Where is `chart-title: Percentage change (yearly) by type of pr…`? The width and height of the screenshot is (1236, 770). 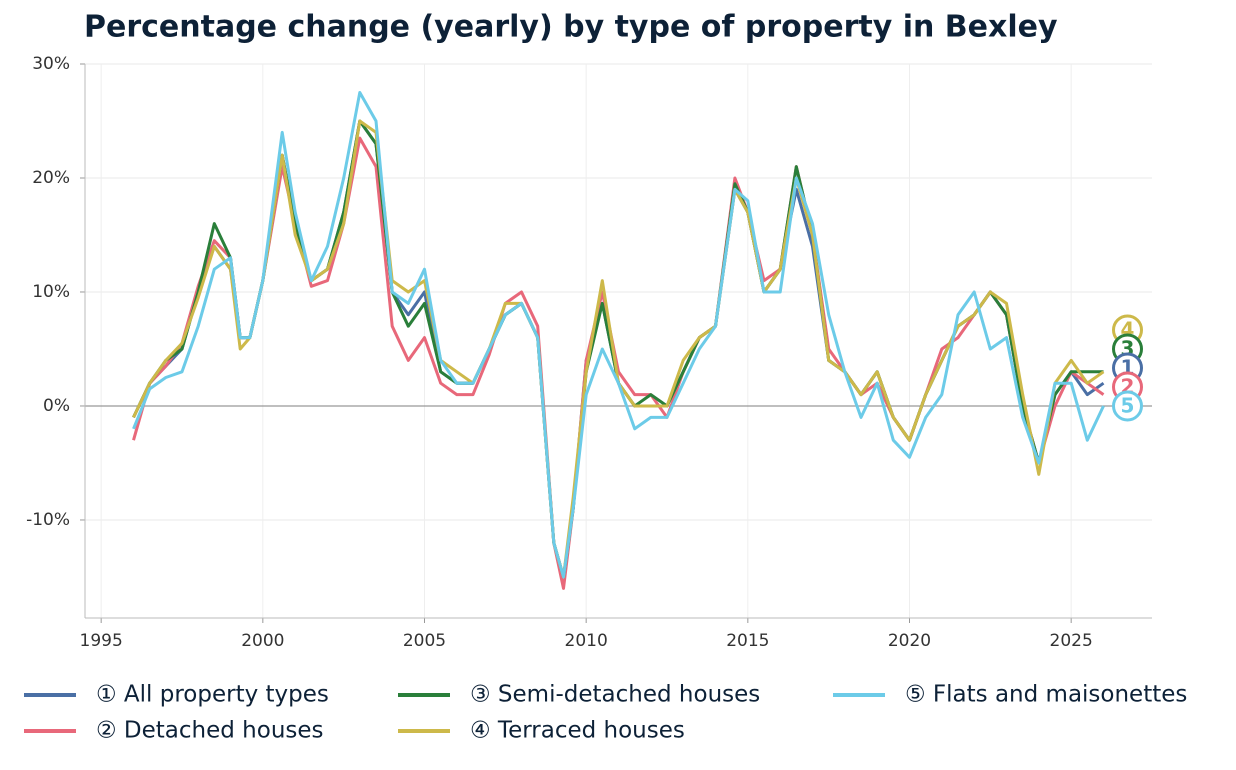 chart-title: Percentage change (yearly) by type of pr… is located at coordinates (571, 27).